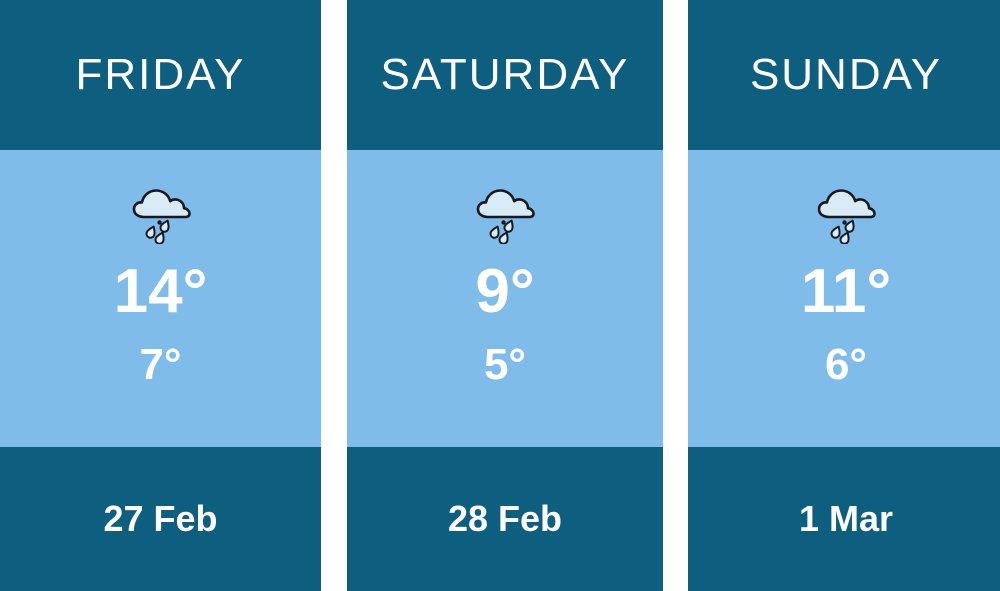 This screenshot has width=1000, height=591. I want to click on day-name: SATURDAY, so click(505, 75).